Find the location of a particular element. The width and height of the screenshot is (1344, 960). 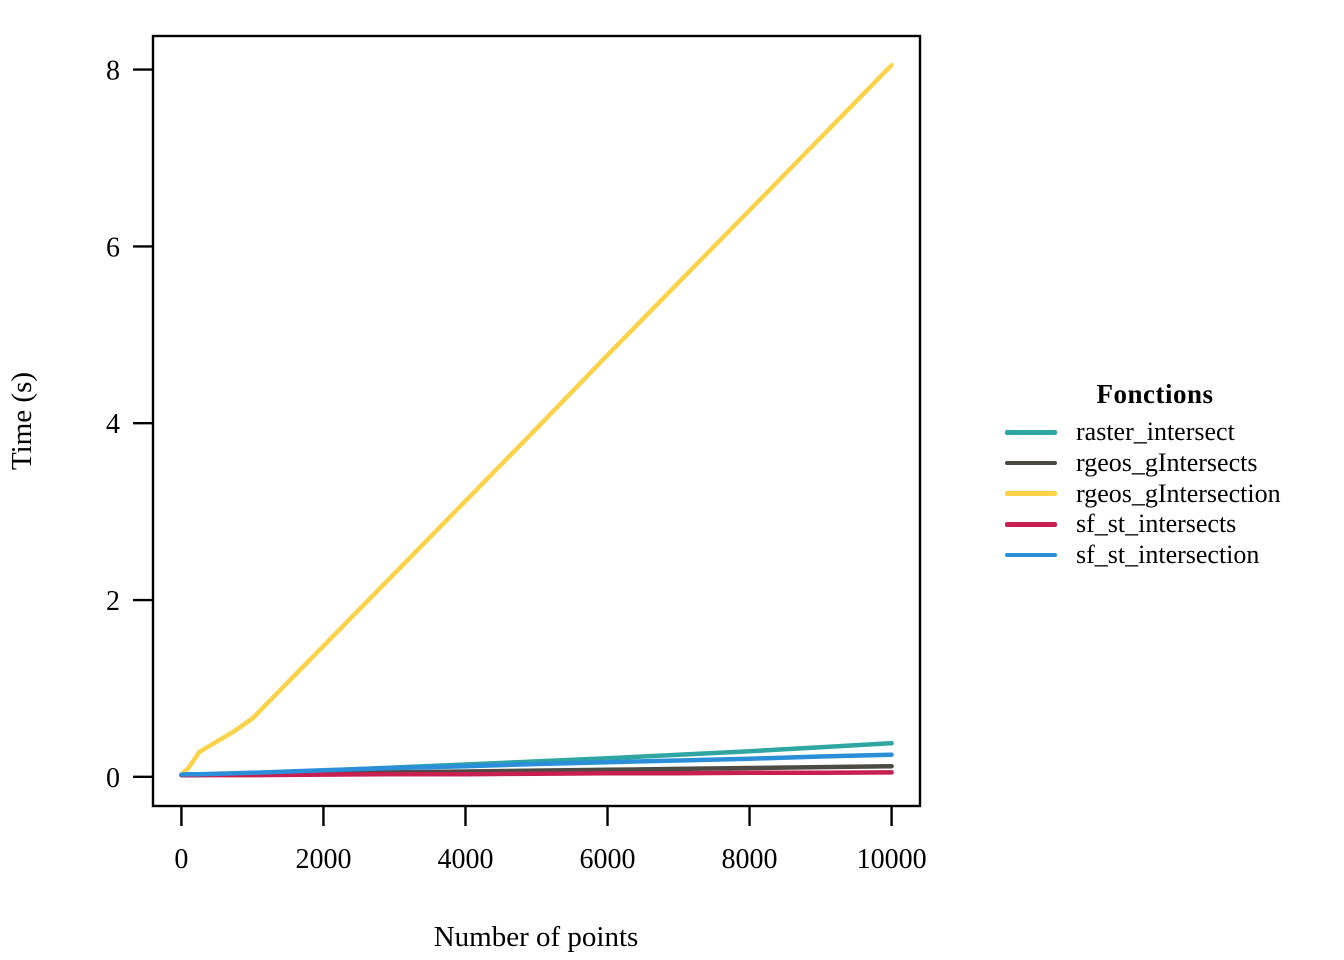

y-tick-label: 8 is located at coordinates (113, 71).